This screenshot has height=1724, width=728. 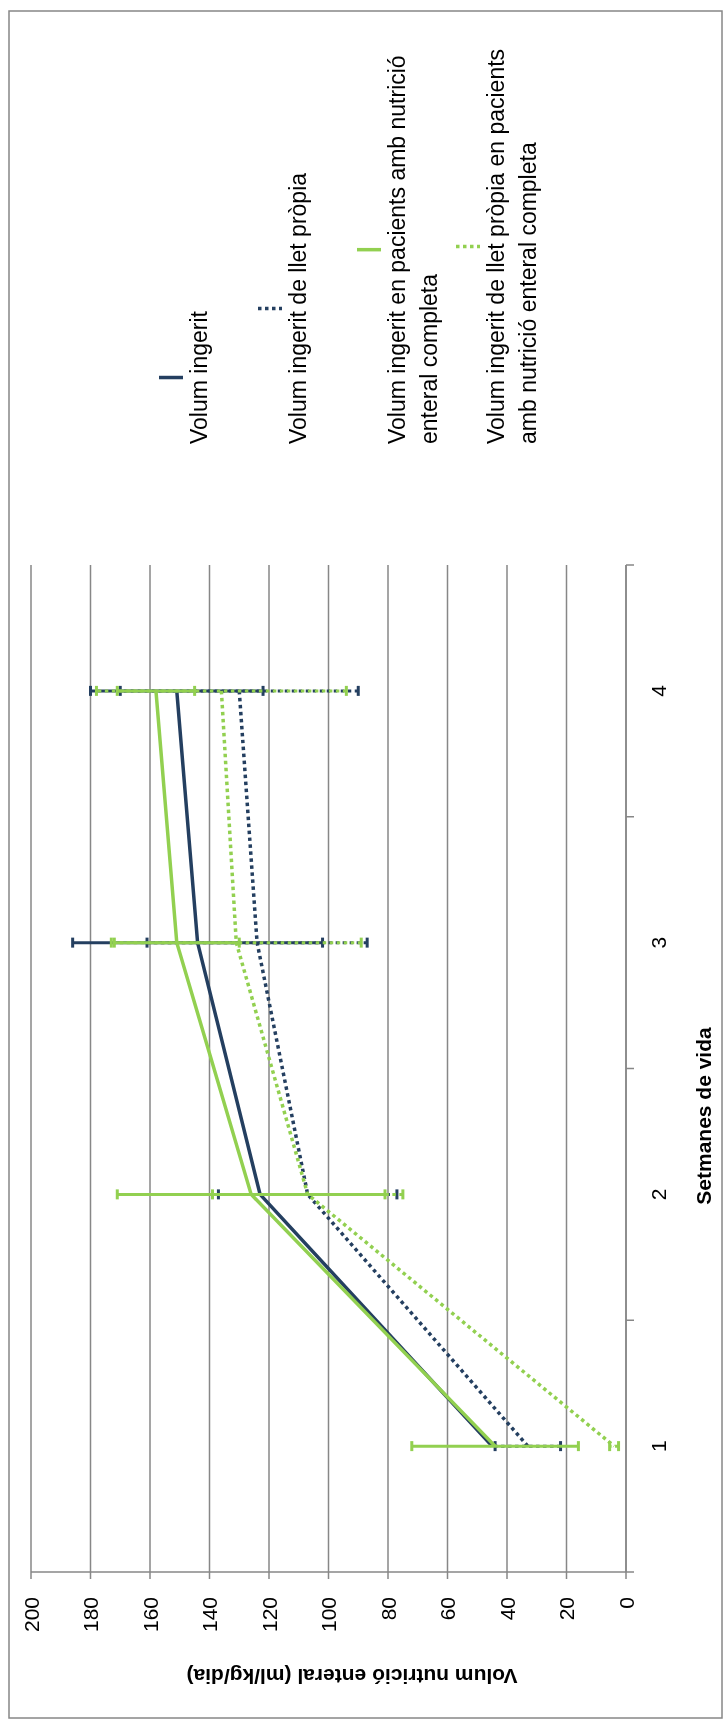 What do you see at coordinates (269, 1615) in the screenshot?
I see `x-tick-label: 120` at bounding box center [269, 1615].